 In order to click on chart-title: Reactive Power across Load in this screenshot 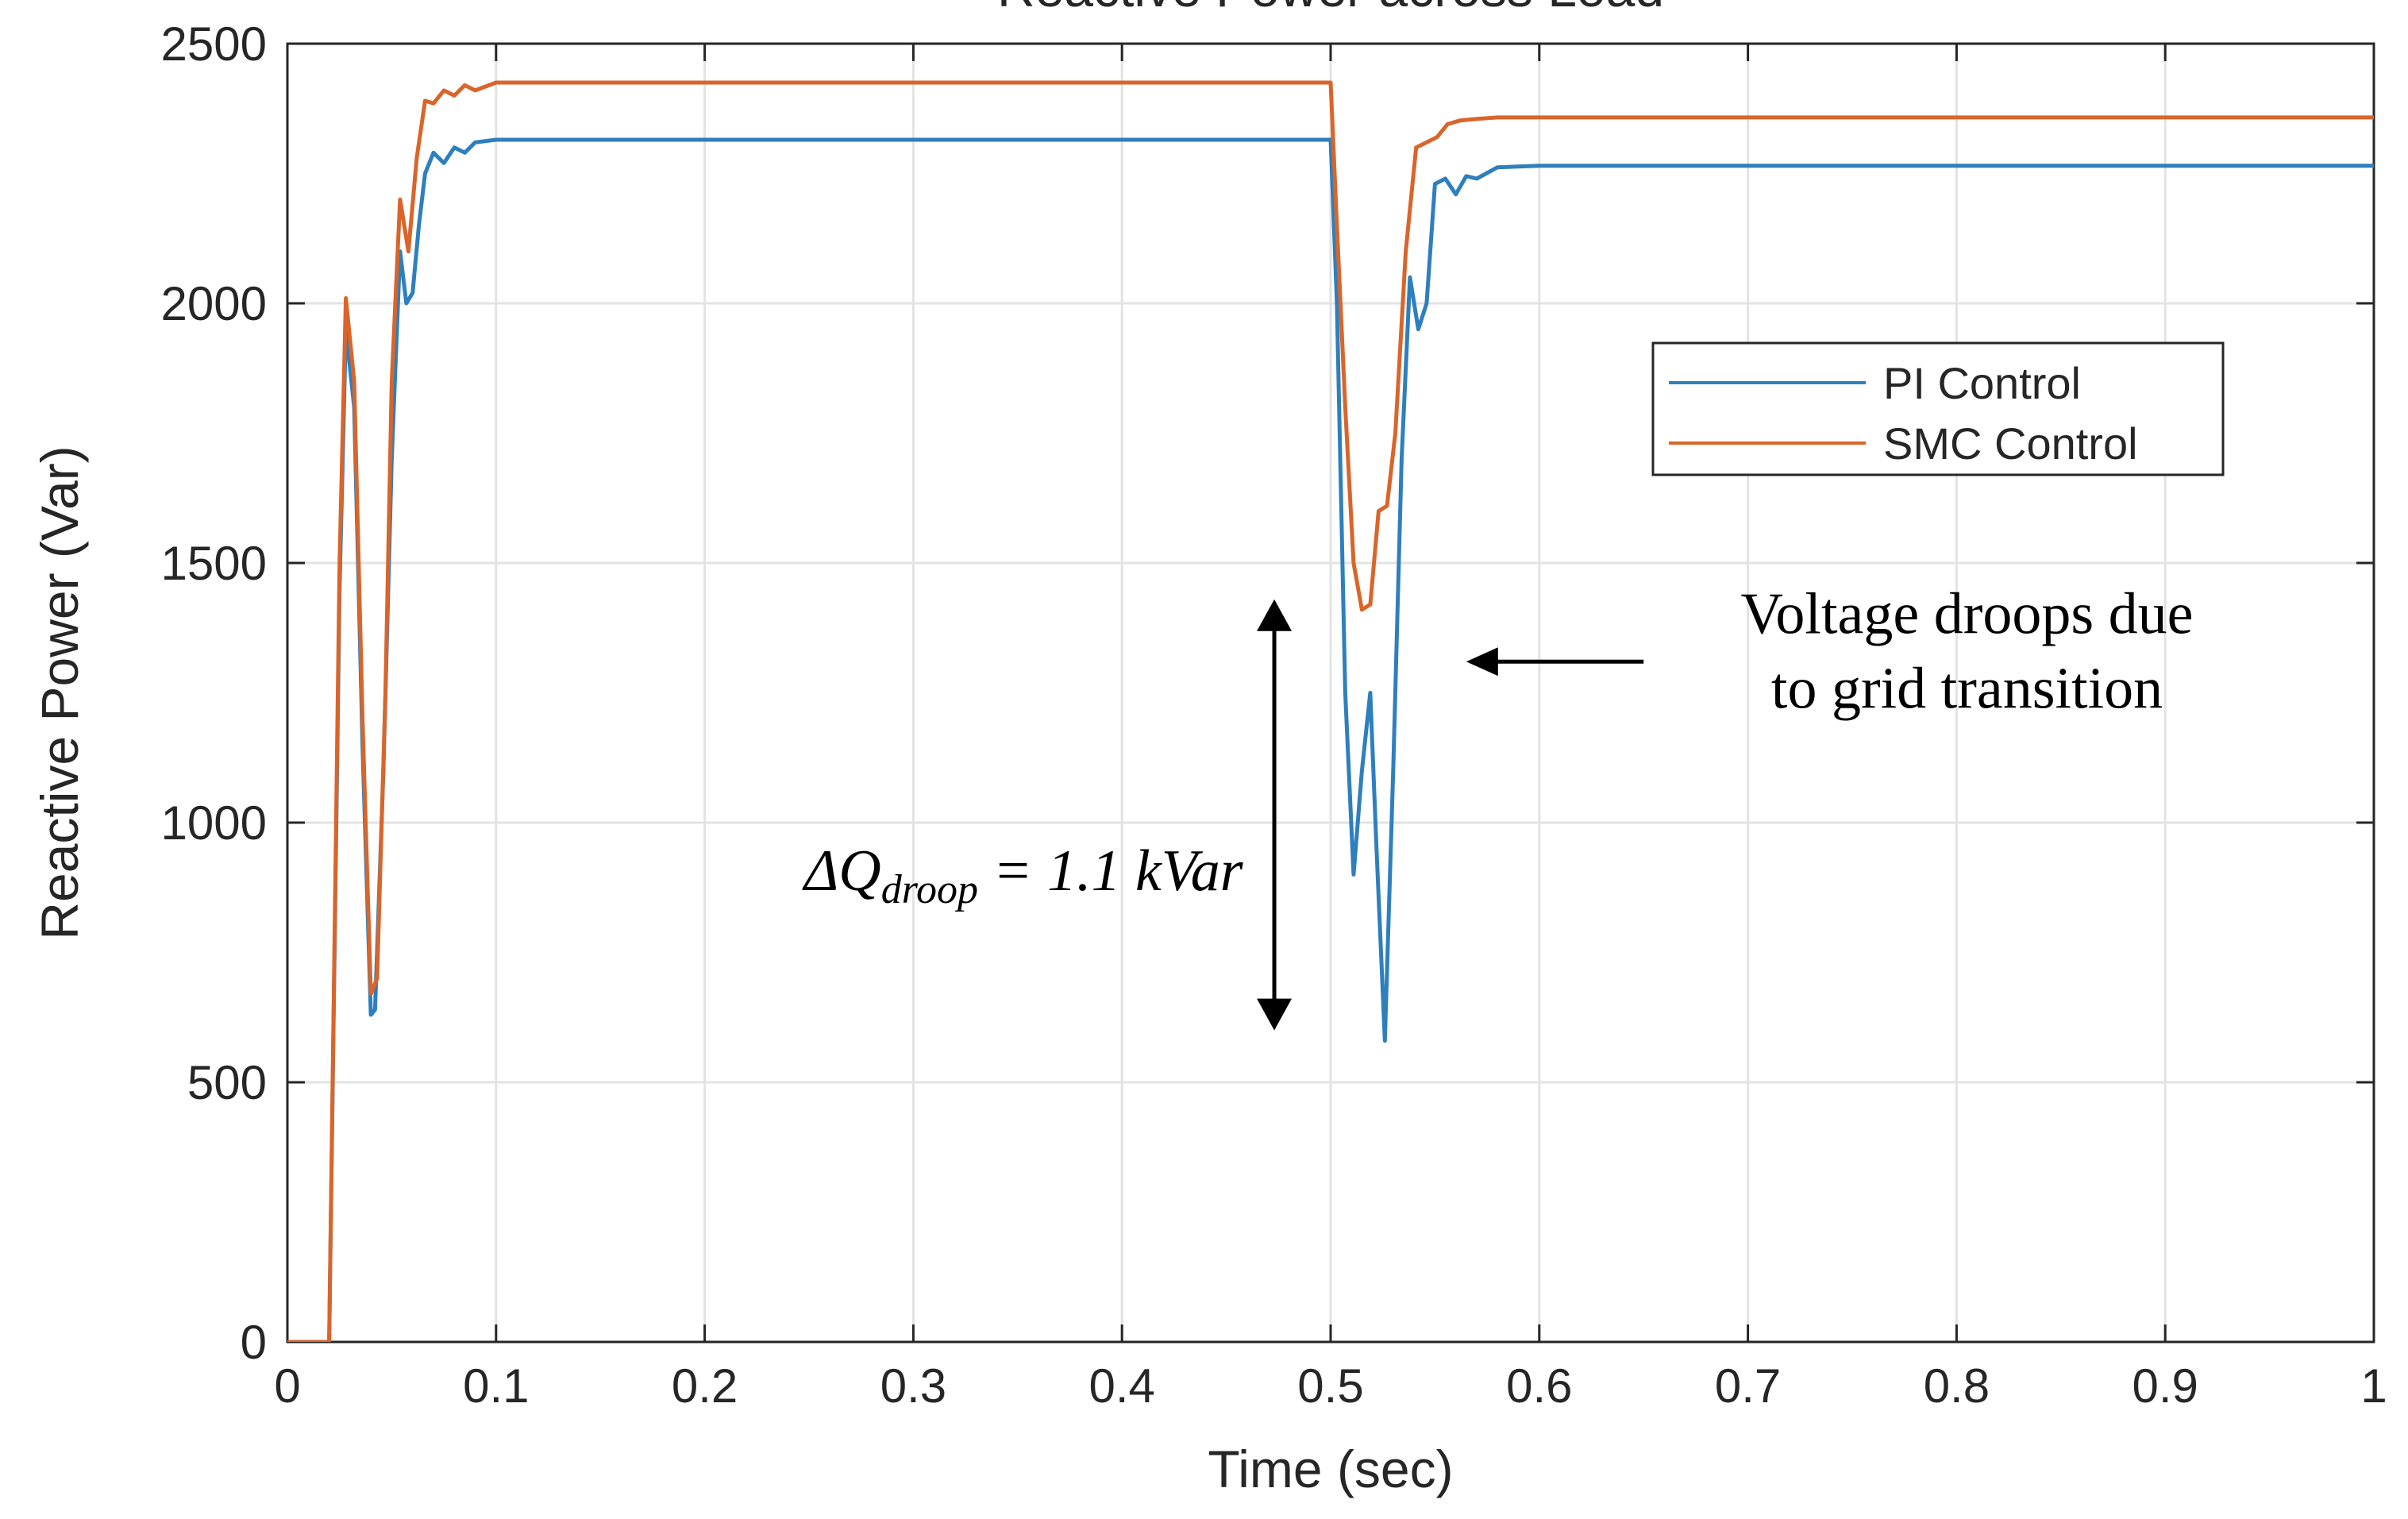, I will do `click(1330, 8)`.